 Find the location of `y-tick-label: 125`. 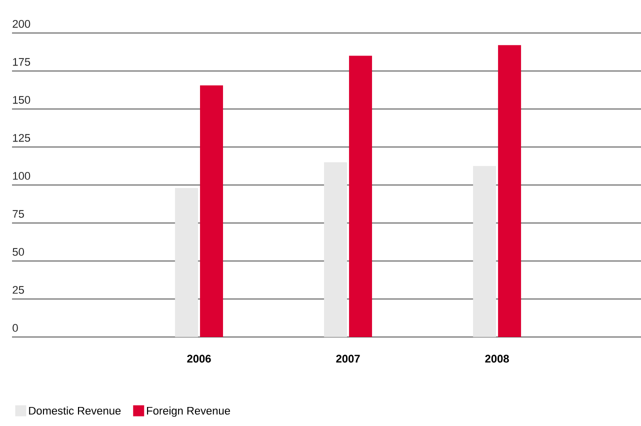

y-tick-label: 125 is located at coordinates (21, 138).